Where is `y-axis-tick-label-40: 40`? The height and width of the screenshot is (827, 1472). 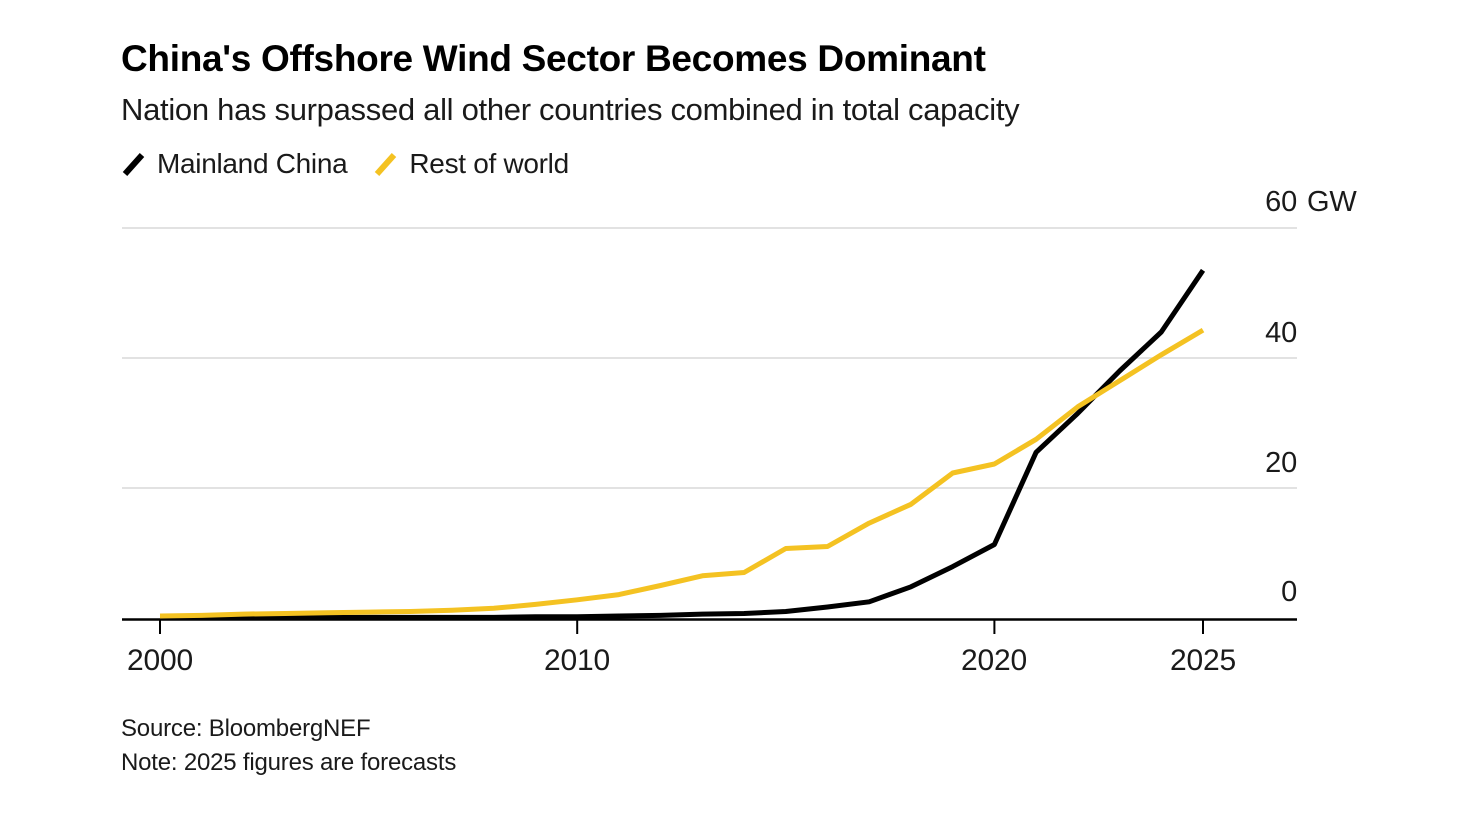
y-axis-tick-label-40: 40 is located at coordinates (1281, 333).